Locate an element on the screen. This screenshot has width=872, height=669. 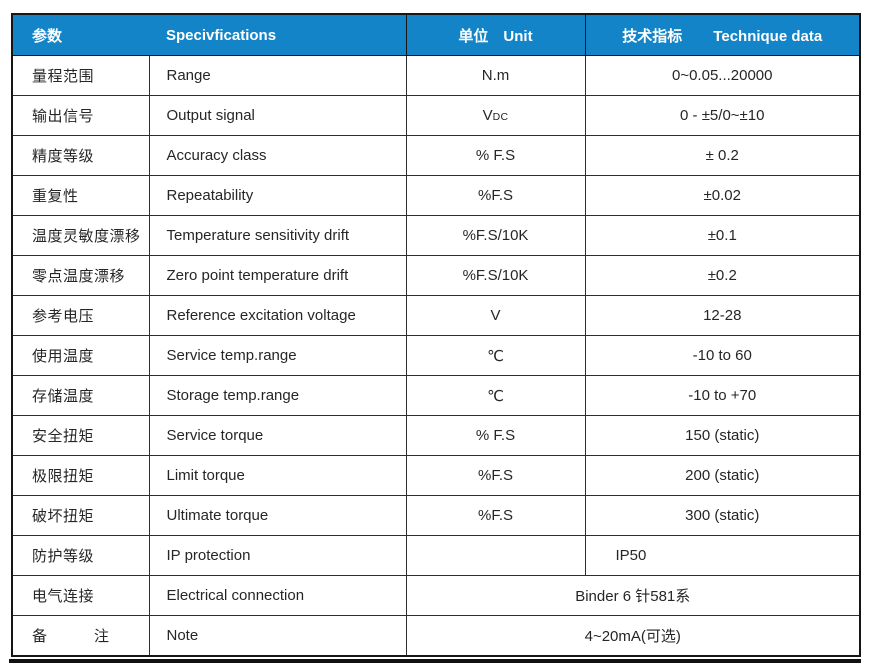
param-zh-cell: 极限扭矩 is located at coordinates (80, 475).